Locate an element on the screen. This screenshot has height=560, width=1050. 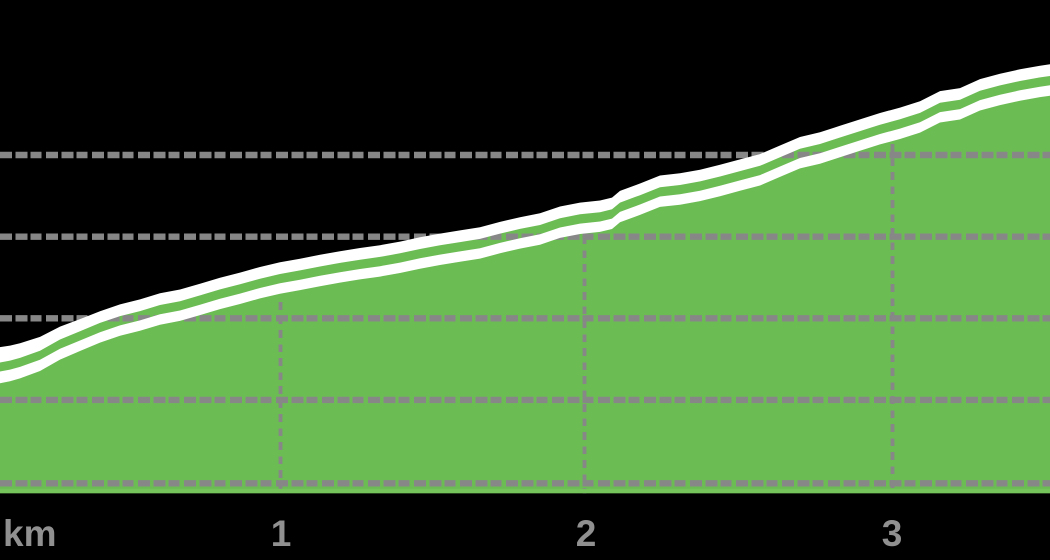
svg-text: 3 is located at coordinates (892, 533).